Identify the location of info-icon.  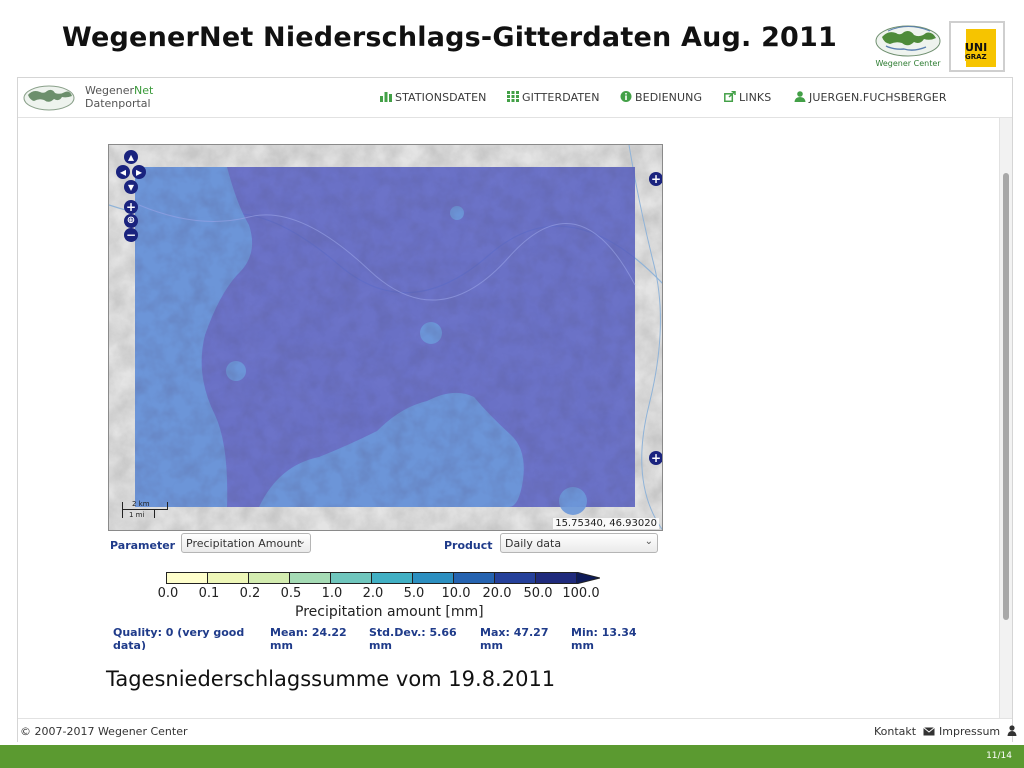
(626, 96).